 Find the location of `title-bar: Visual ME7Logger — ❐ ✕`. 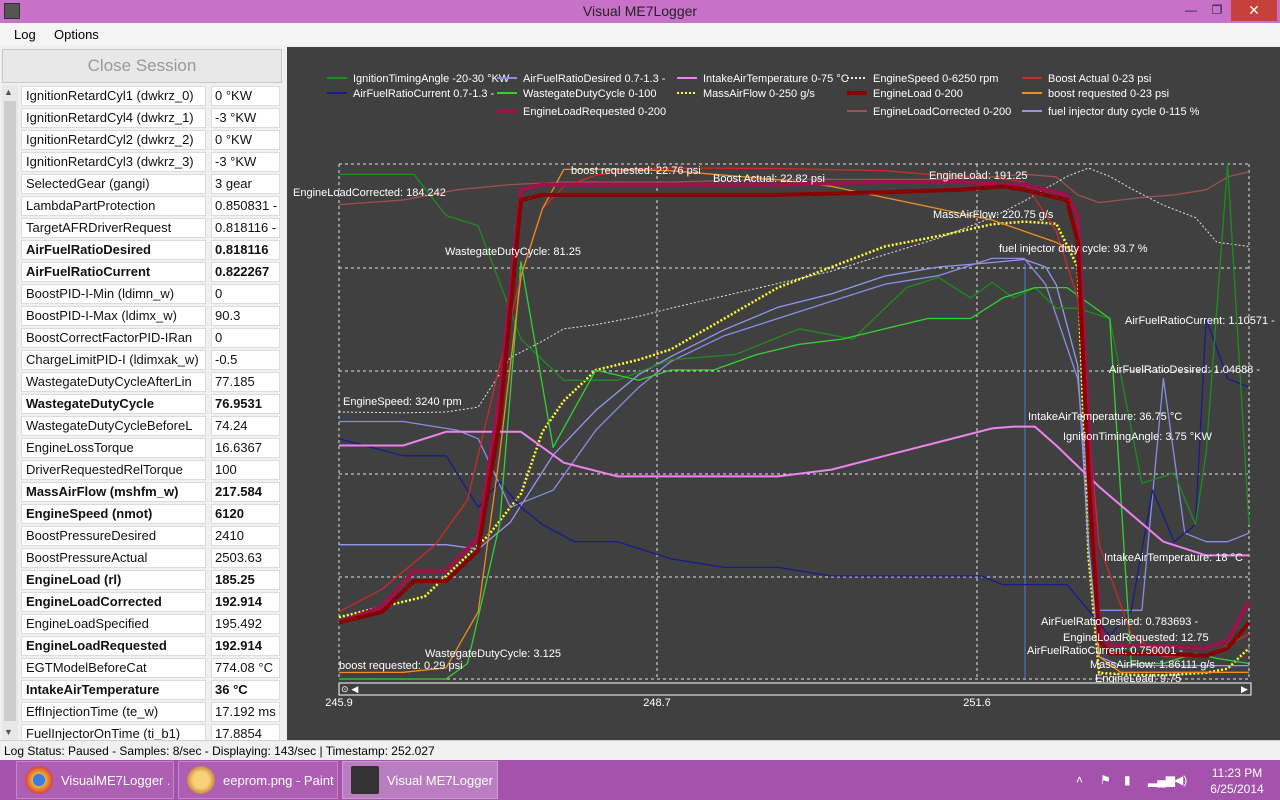

title-bar: Visual ME7Logger — ❐ ✕ is located at coordinates (640, 11).